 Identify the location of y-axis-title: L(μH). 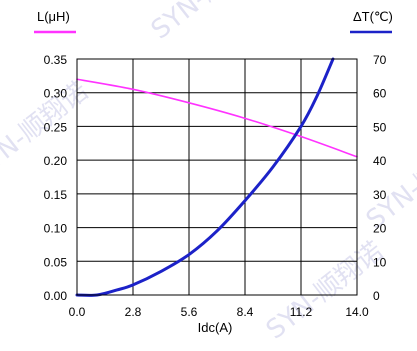
(53, 16).